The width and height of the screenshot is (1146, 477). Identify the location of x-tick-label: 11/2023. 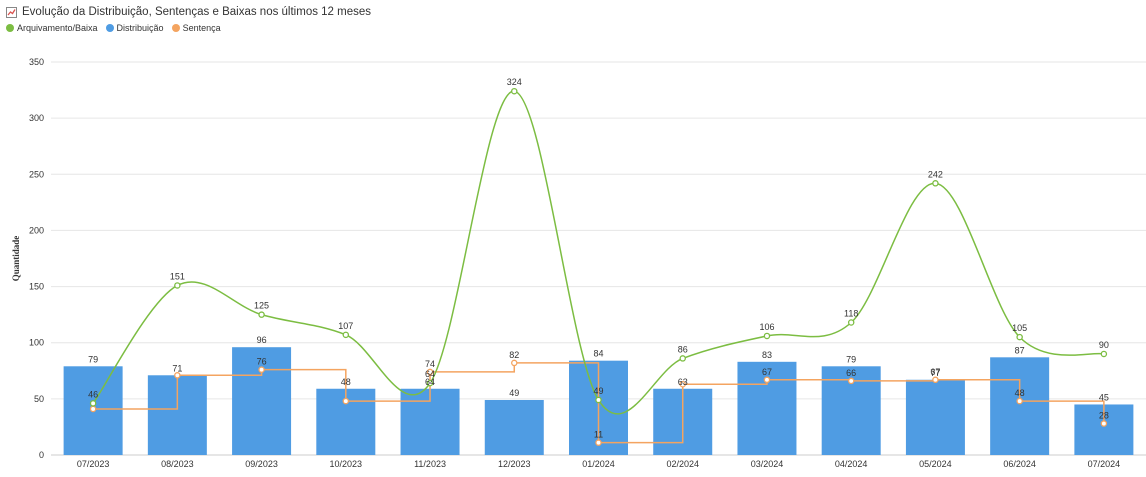
(430, 464).